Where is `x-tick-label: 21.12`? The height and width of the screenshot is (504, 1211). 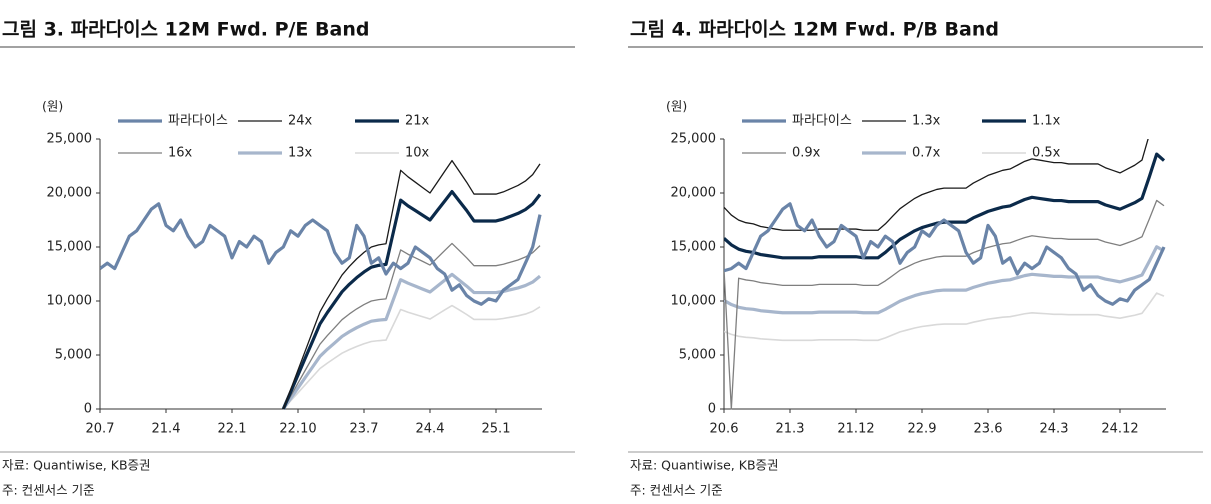 x-tick-label: 21.12 is located at coordinates (855, 429).